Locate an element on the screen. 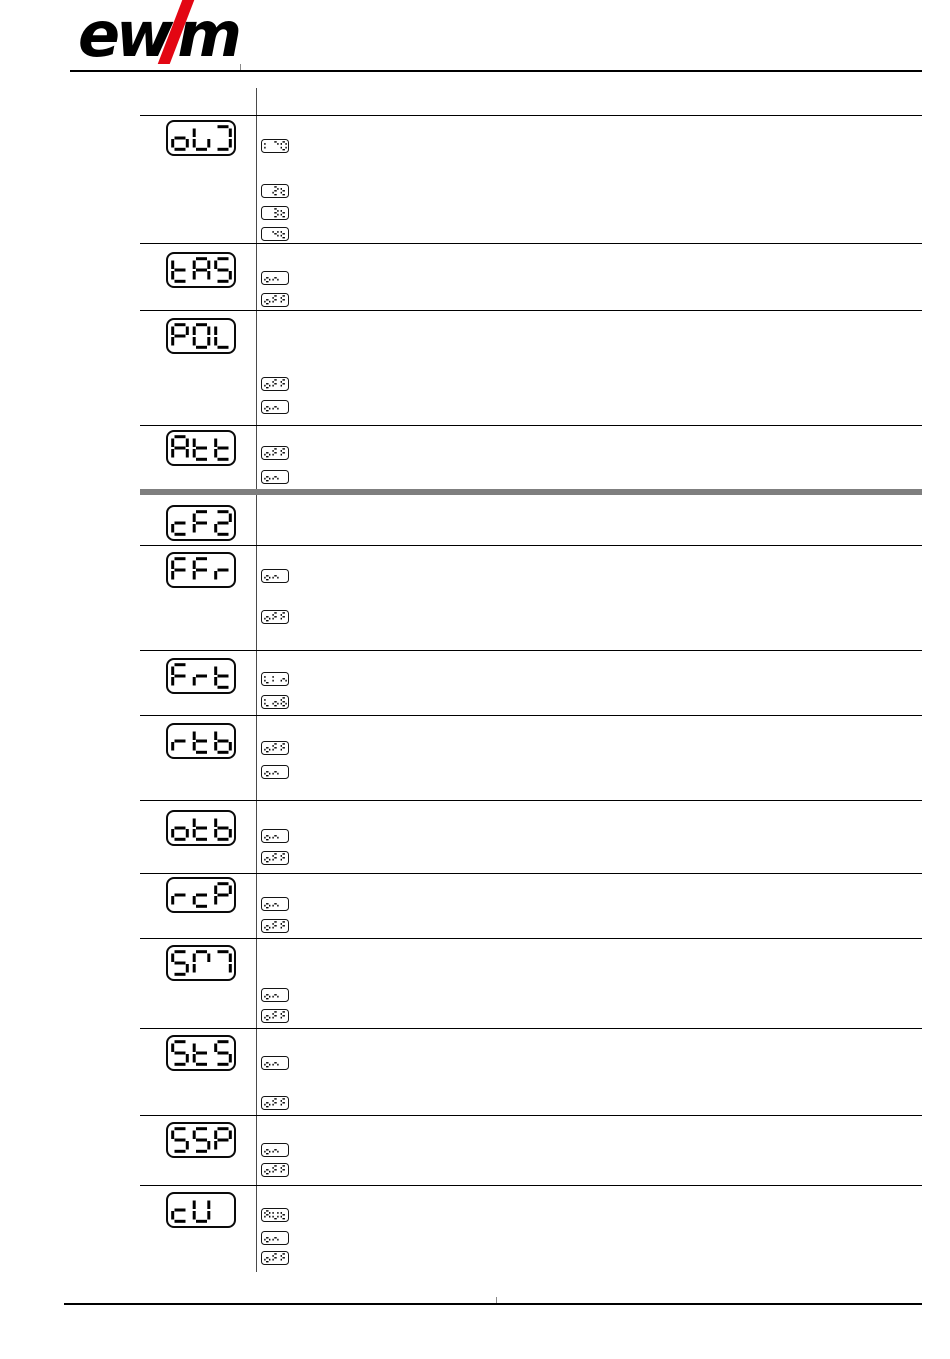 This screenshot has width=950, height=1359. ewm-logo: ew m is located at coordinates (160, 35).